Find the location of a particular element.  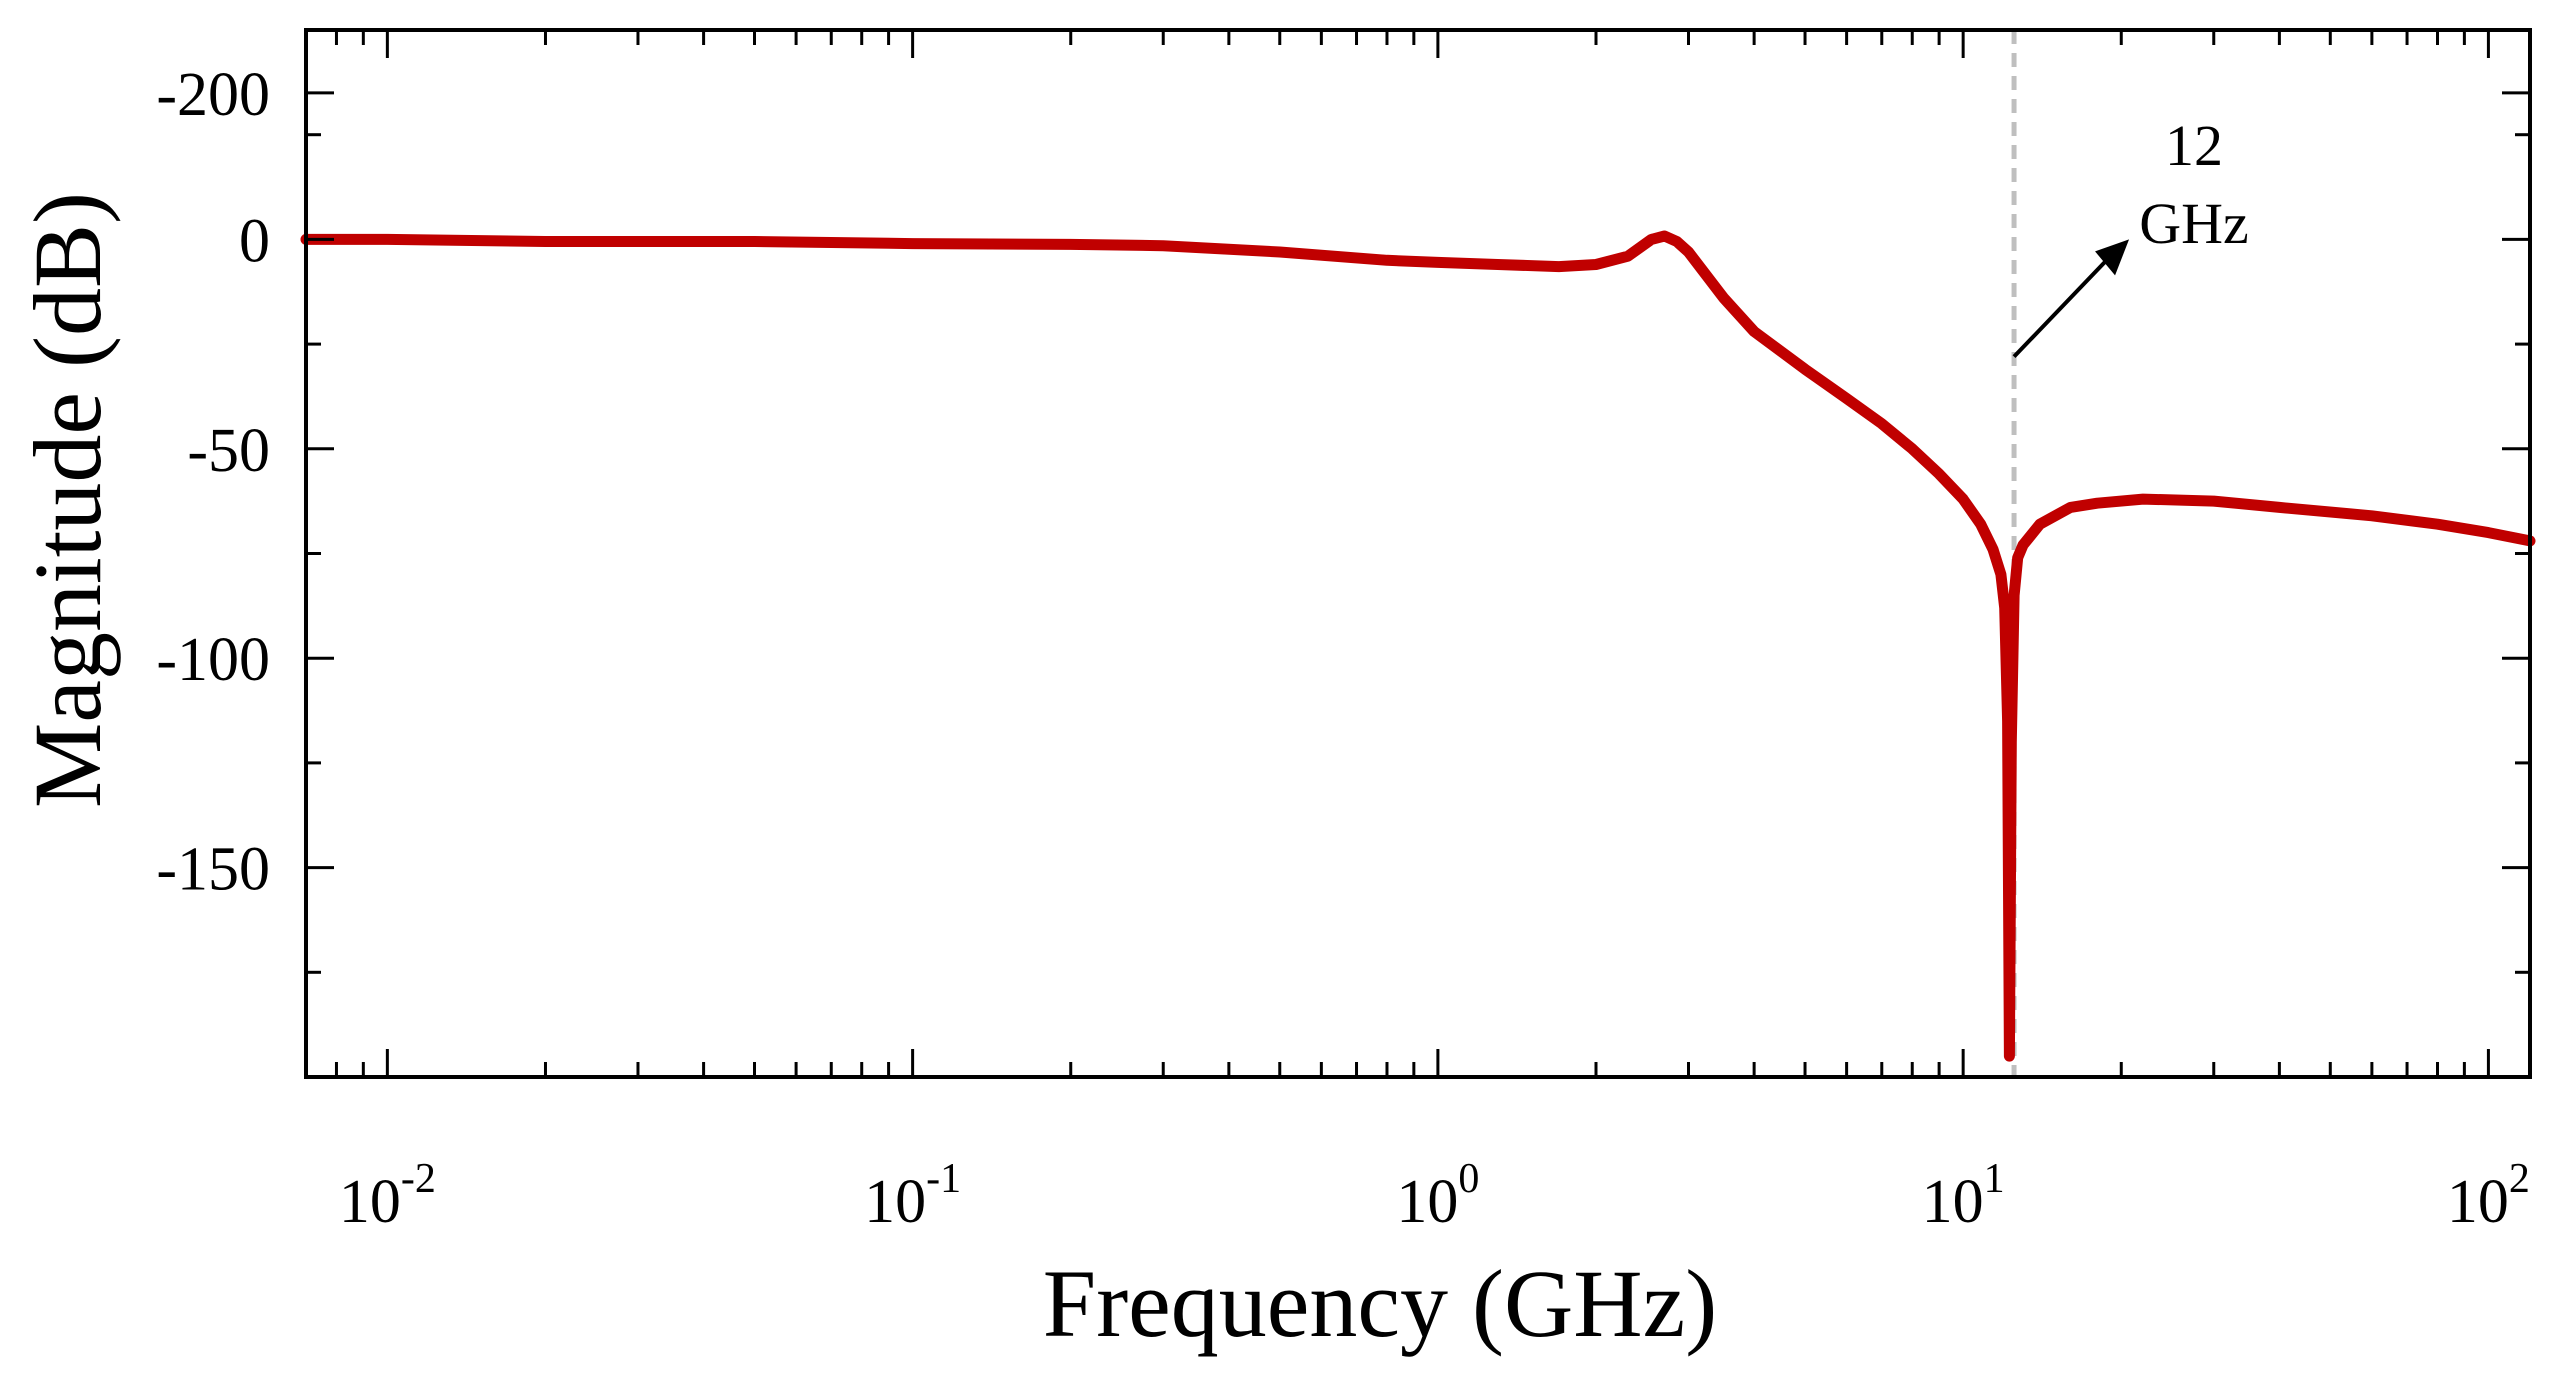

annotation-arrow-shaft is located at coordinates (2064, 304).